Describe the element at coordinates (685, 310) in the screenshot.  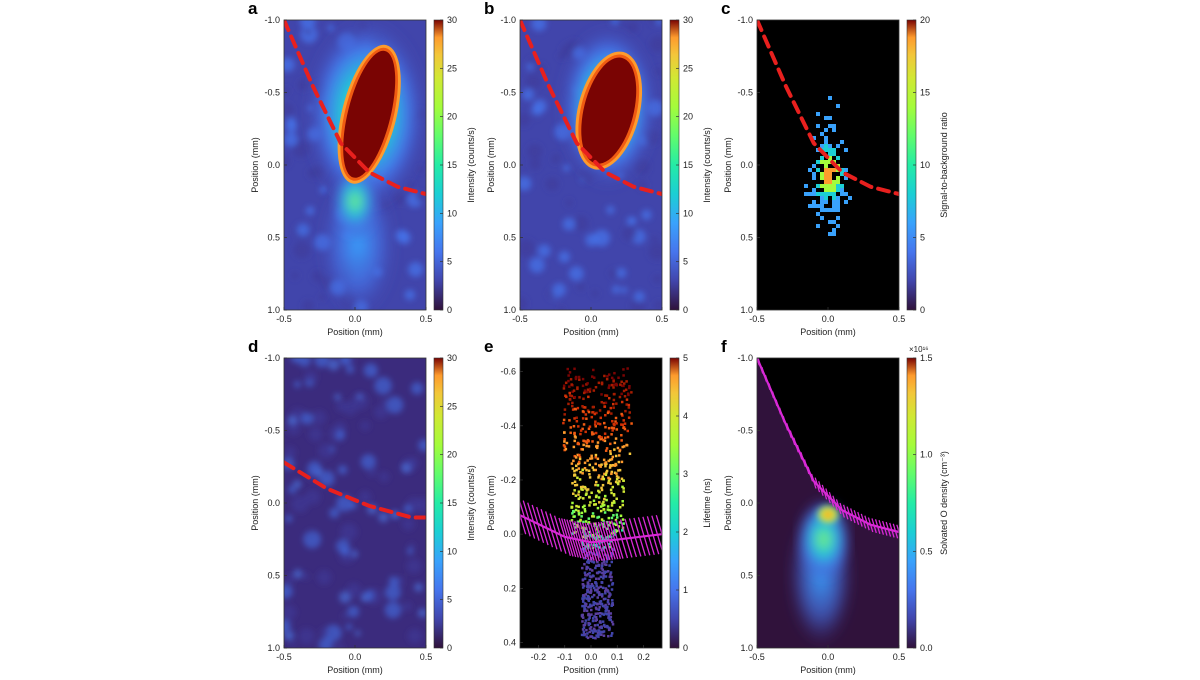
I see `colorbar-tick-label: 0` at that location.